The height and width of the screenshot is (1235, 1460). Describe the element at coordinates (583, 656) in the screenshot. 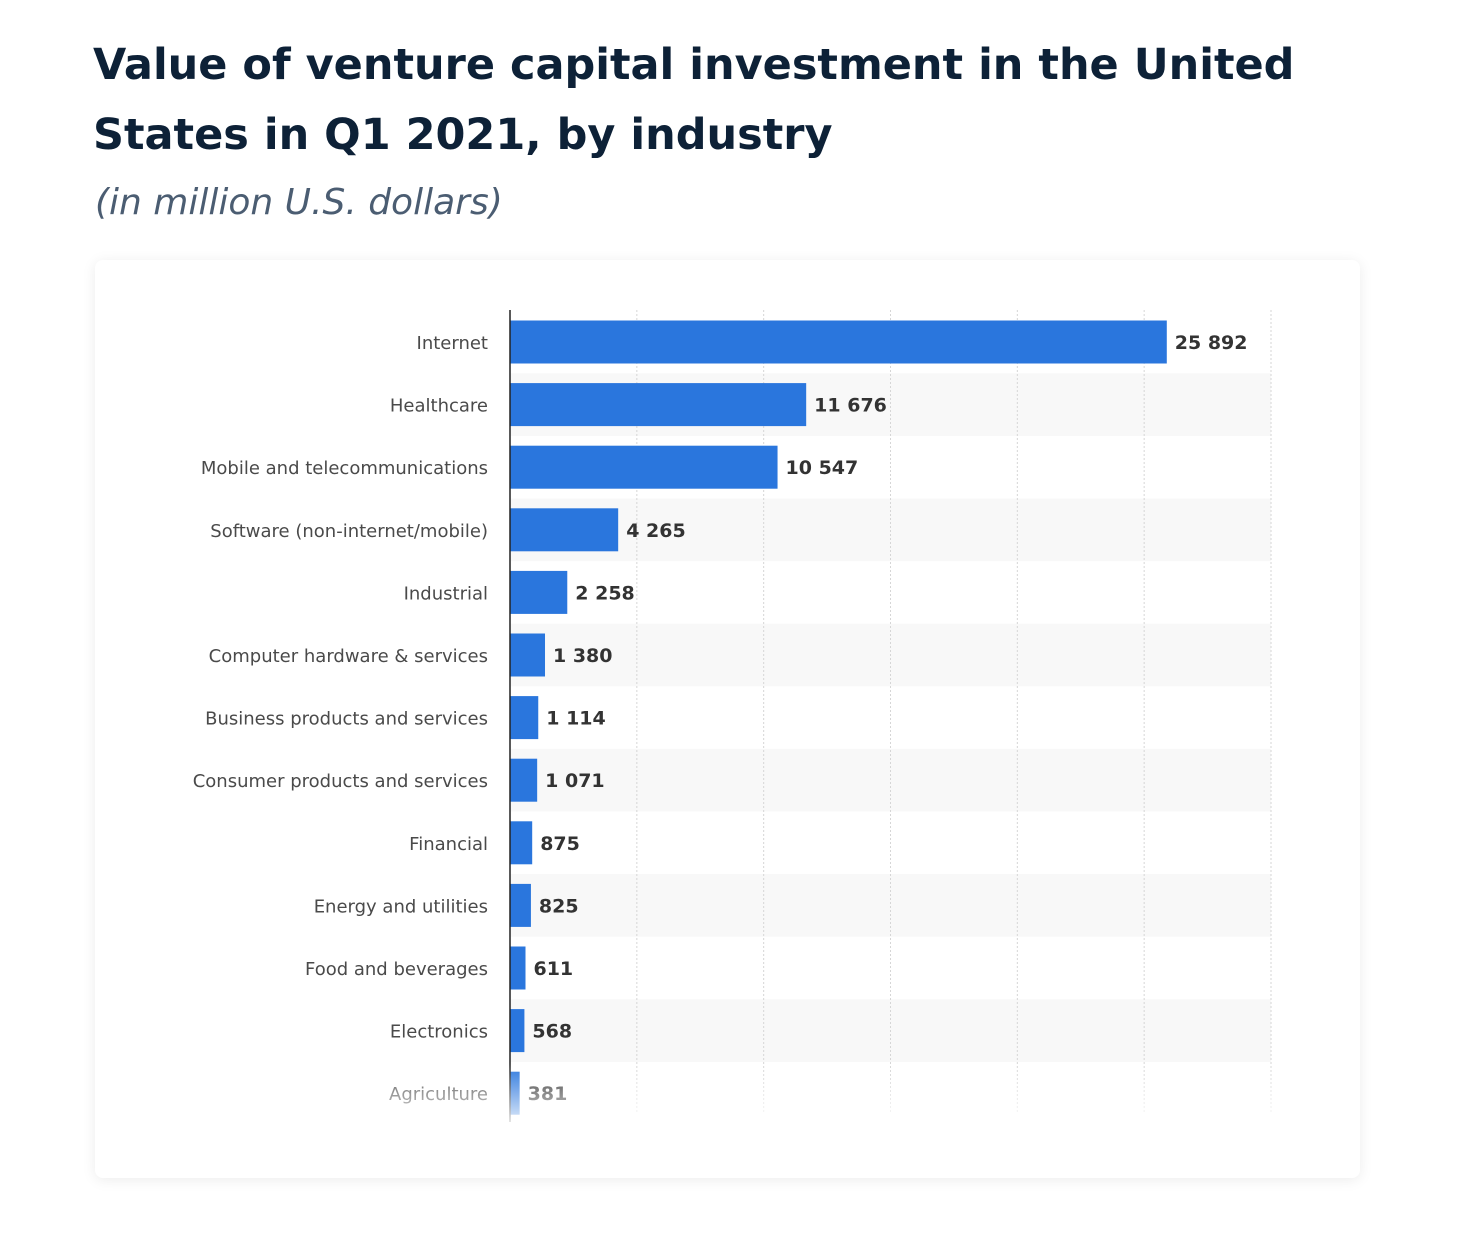

I see `value-label: 1 380` at that location.